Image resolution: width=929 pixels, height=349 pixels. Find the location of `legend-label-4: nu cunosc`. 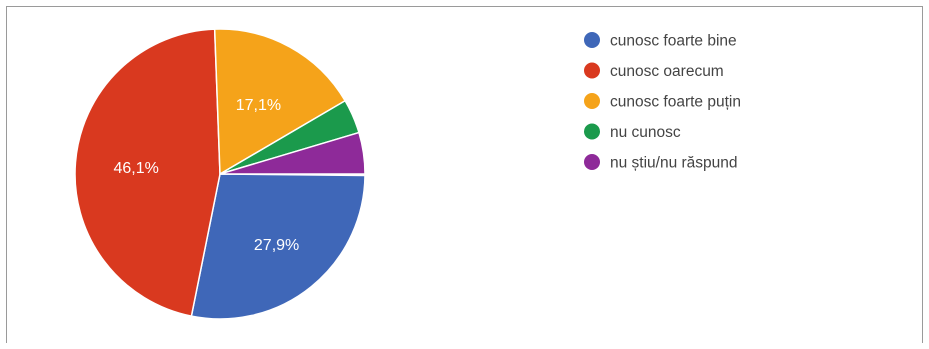

legend-label-4: nu cunosc is located at coordinates (645, 132).